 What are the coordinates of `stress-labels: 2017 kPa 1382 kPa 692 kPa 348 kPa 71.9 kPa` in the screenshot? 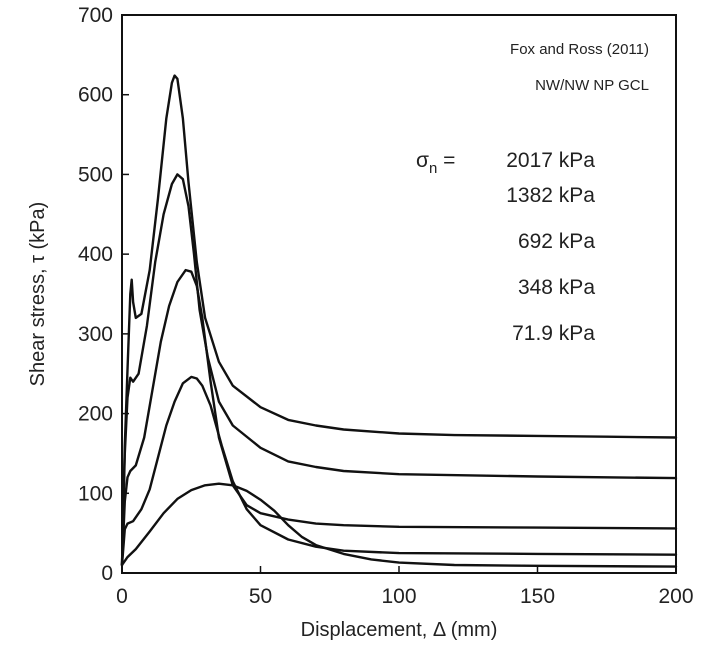 It's located at (550, 247).